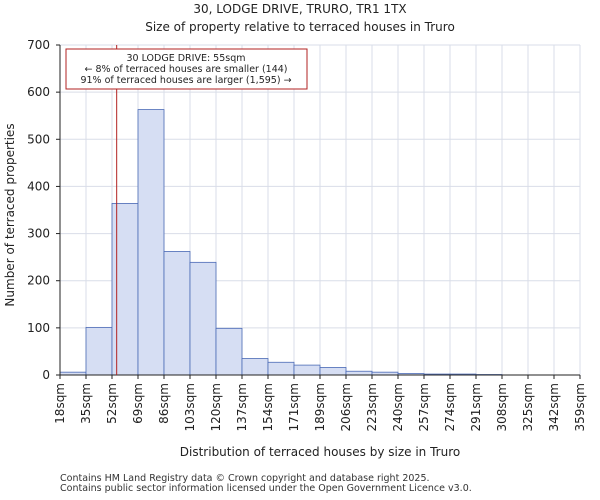  Describe the element at coordinates (86, 403) in the screenshot. I see `x-tick-label: 35sqm` at that location.